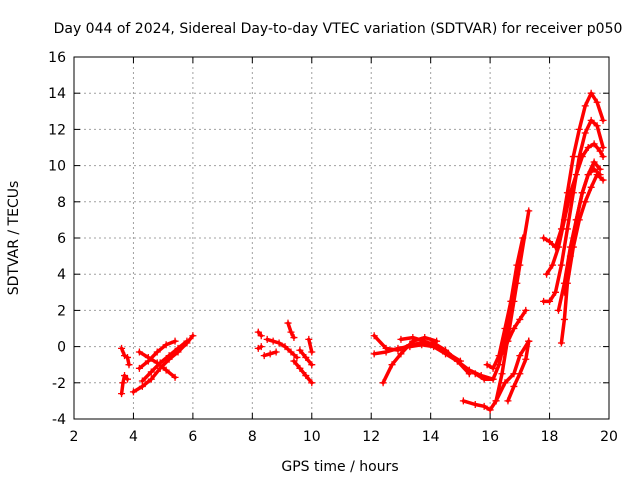  I want to click on y-tick-label: 8, so click(61, 203).